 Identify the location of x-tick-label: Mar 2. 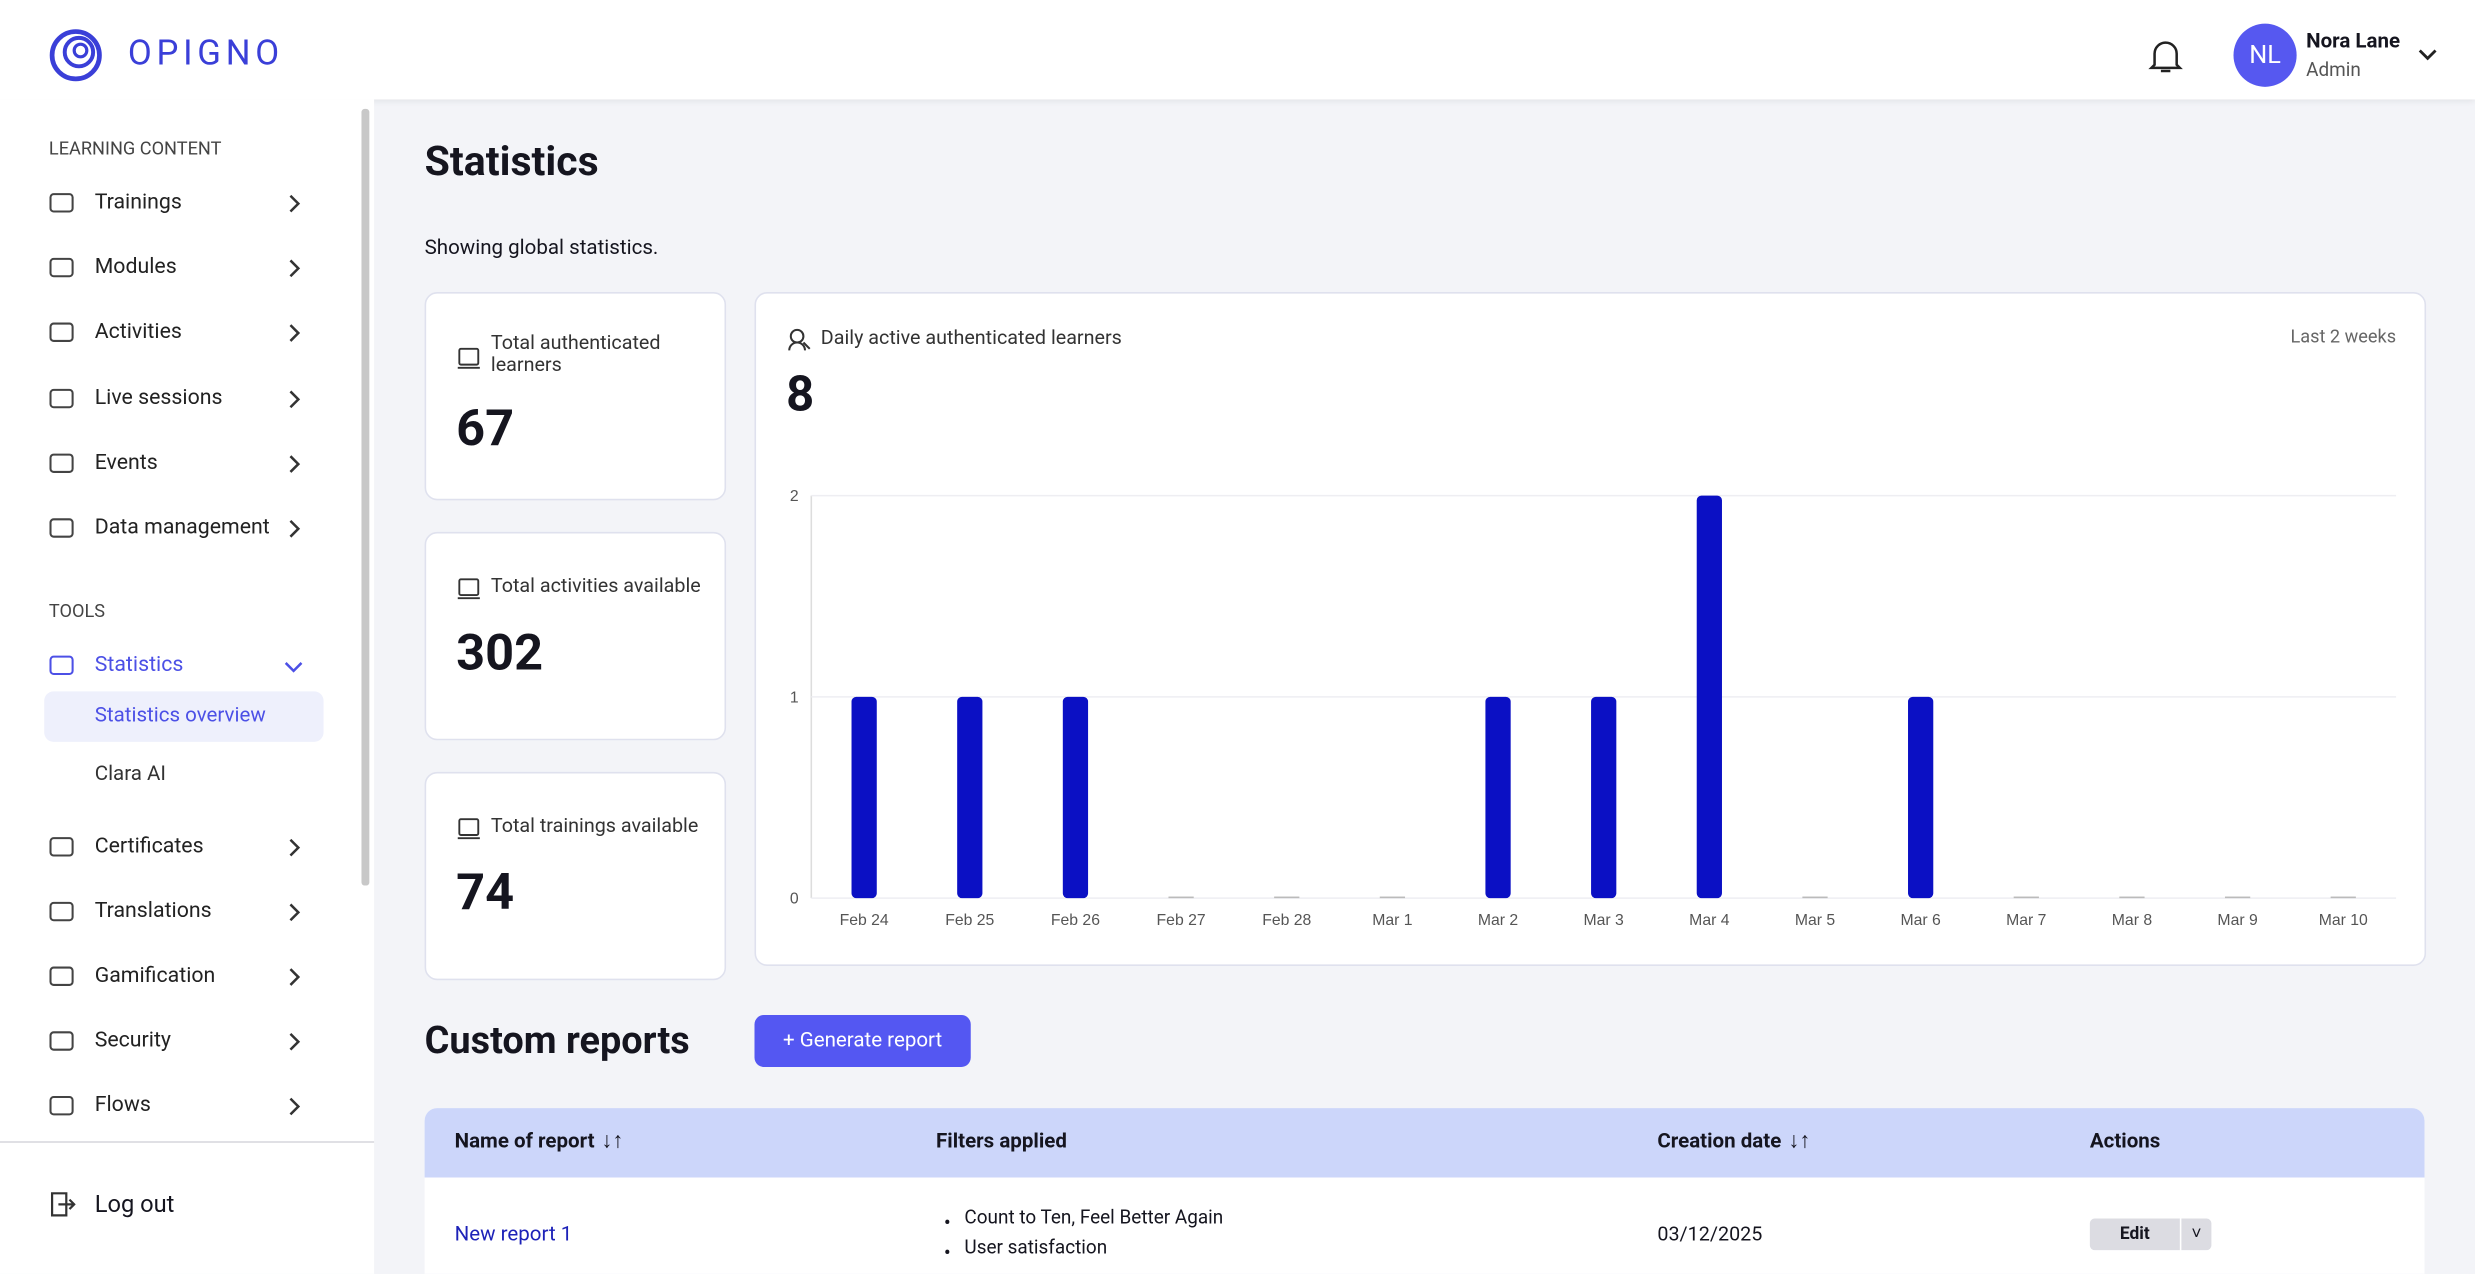
(1498, 920).